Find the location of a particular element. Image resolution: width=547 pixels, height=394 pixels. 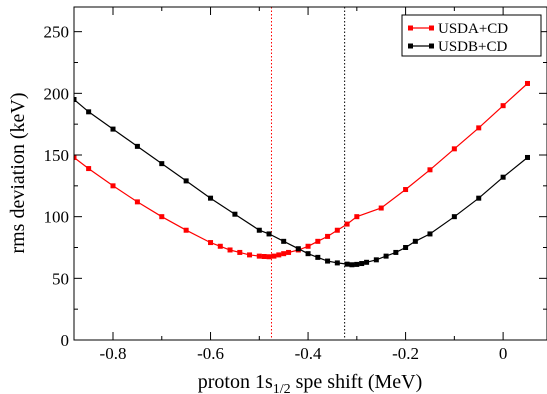

y-tick-label: 200 is located at coordinates (57, 93).